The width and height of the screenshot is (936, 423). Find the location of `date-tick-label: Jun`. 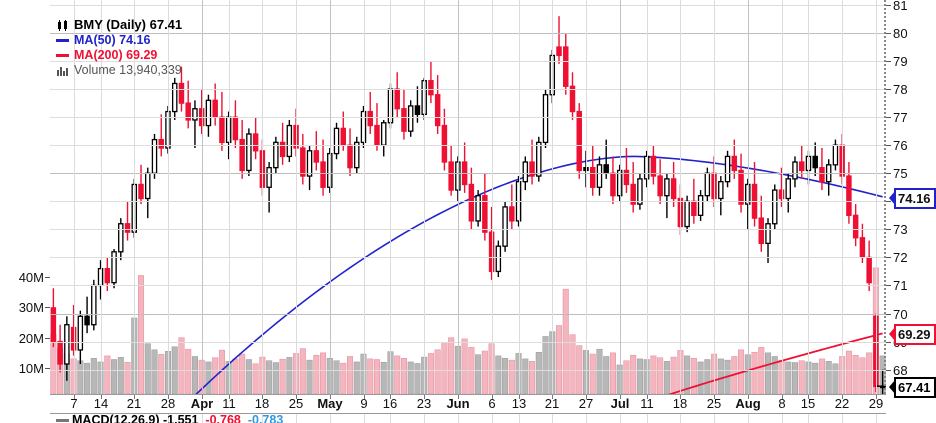

date-tick-label: Jun is located at coordinates (458, 403).